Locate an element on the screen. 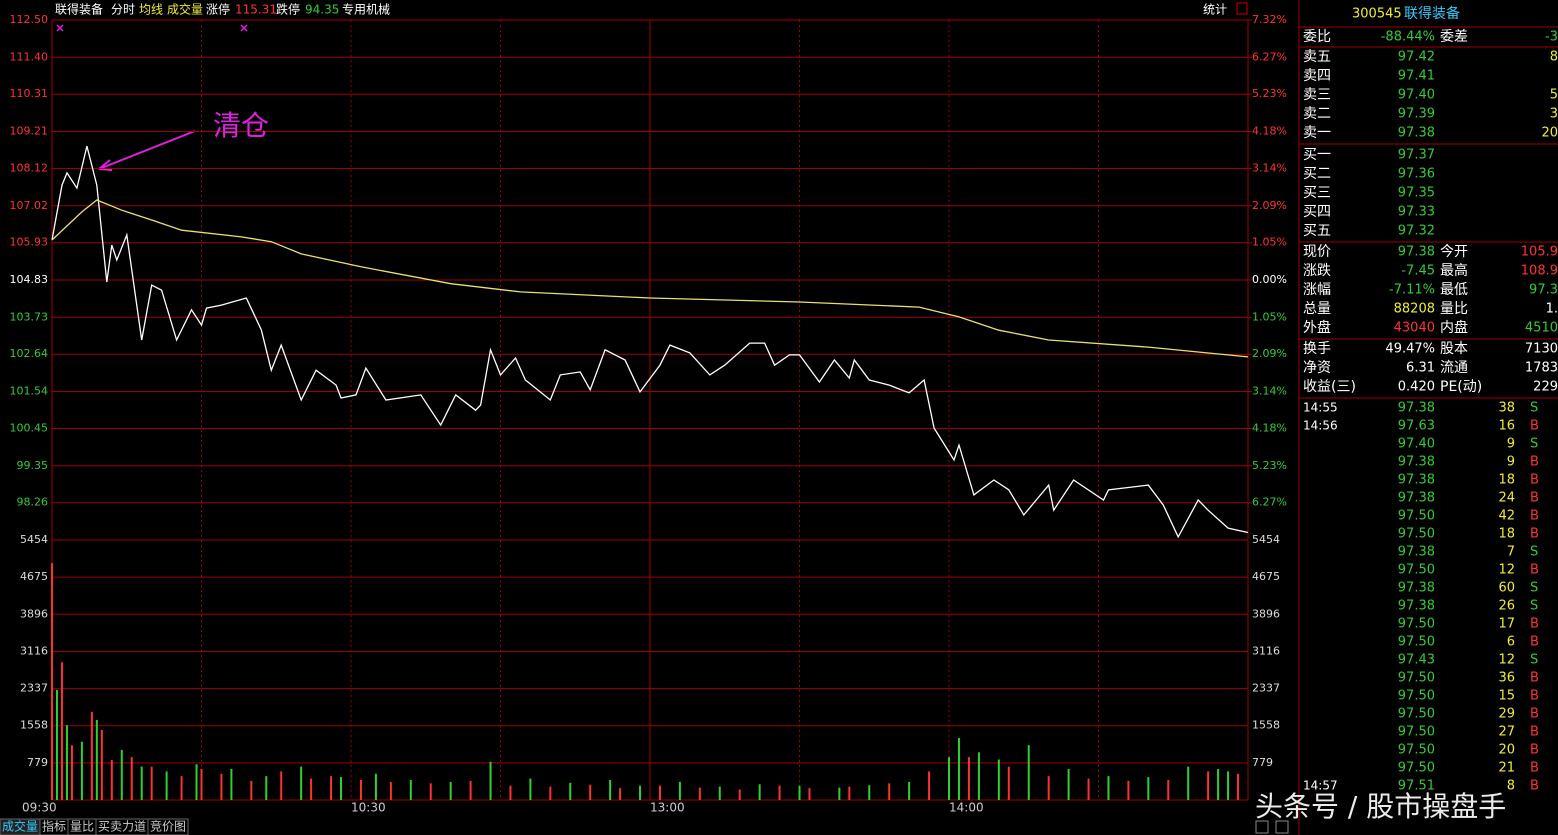 The width and height of the screenshot is (1558, 835). bid-label: 买三 is located at coordinates (1317, 193).